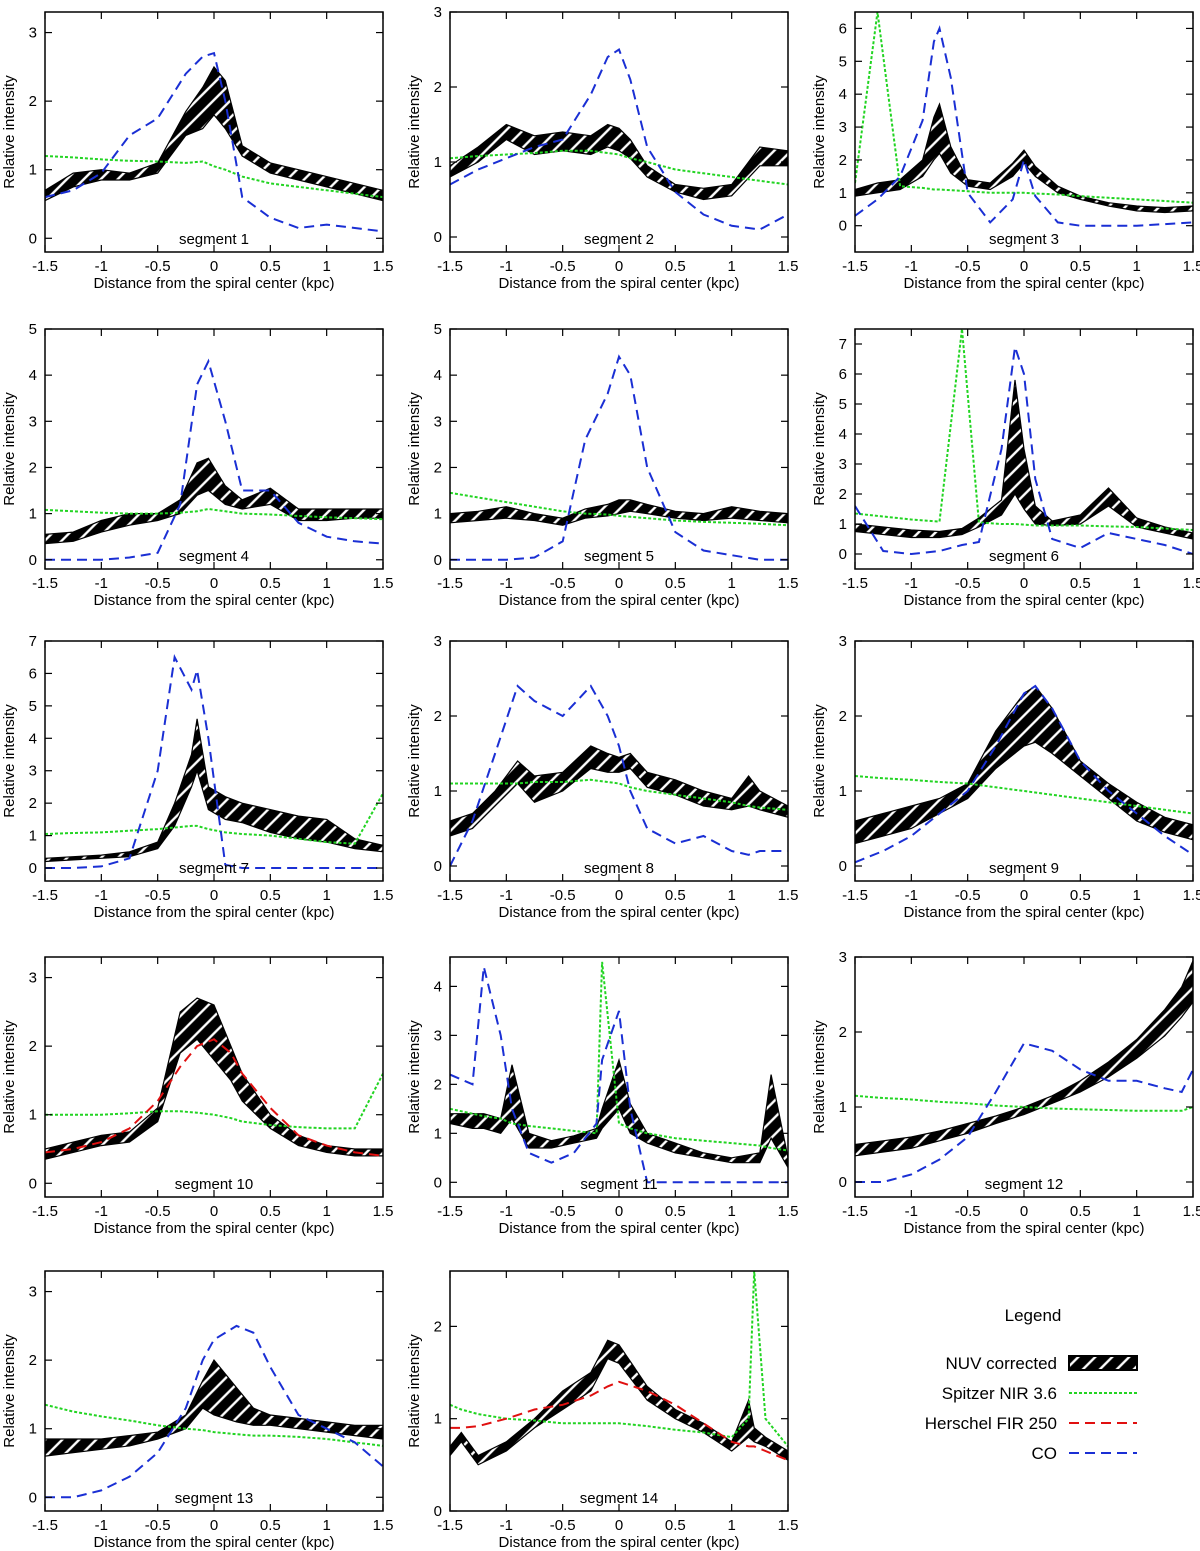 This screenshot has width=1200, height=1551. I want to click on segment-label: segment 4, so click(214, 556).